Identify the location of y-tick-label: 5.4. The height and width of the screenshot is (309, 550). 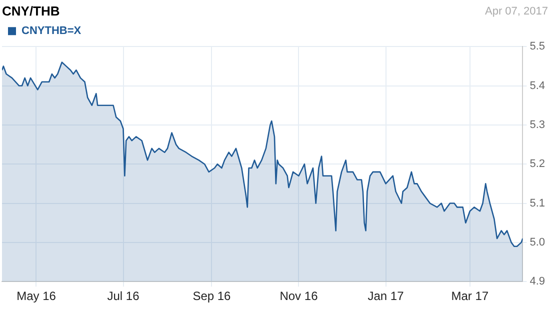
(538, 86).